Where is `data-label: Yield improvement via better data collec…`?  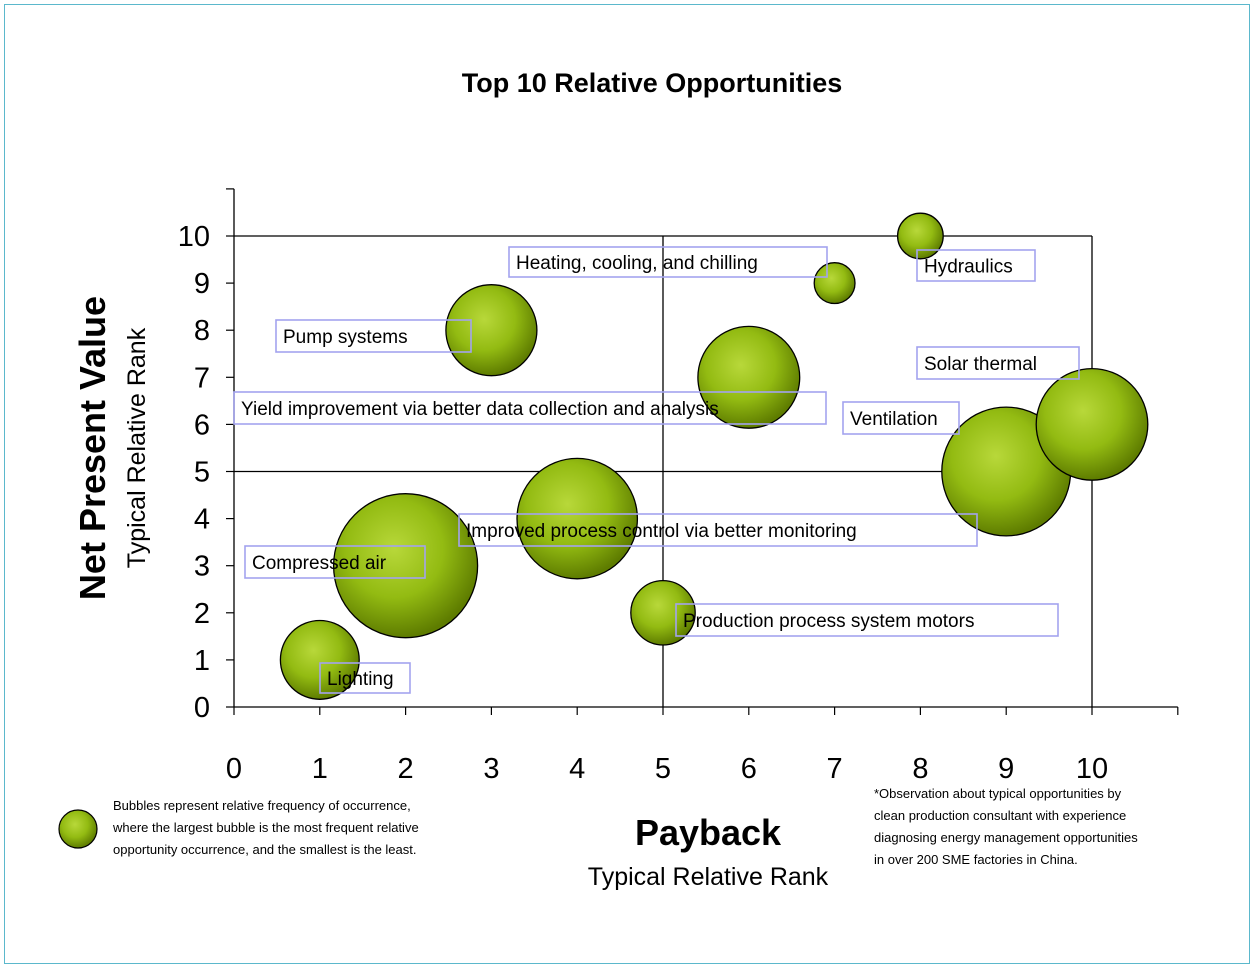
data-label: Yield improvement via better data collec… is located at coordinates (480, 409).